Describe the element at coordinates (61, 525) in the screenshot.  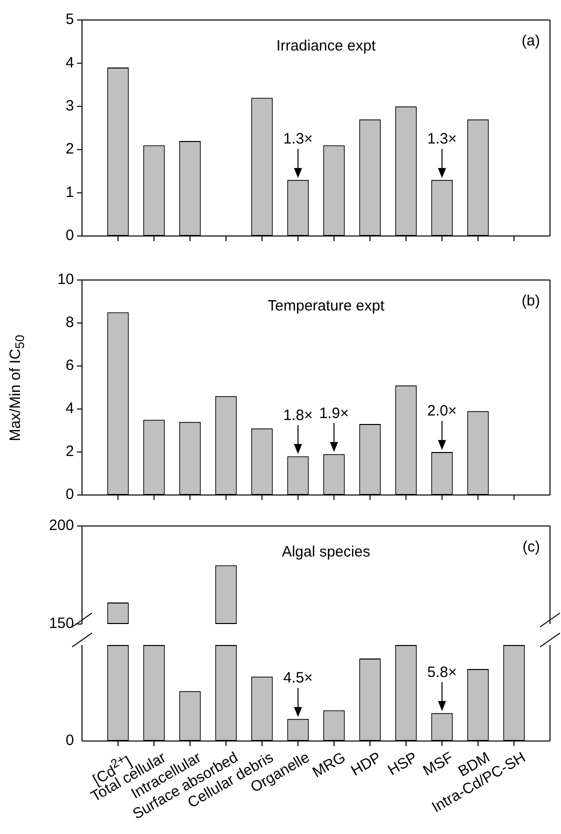
I see `y-tick-label: 200` at that location.